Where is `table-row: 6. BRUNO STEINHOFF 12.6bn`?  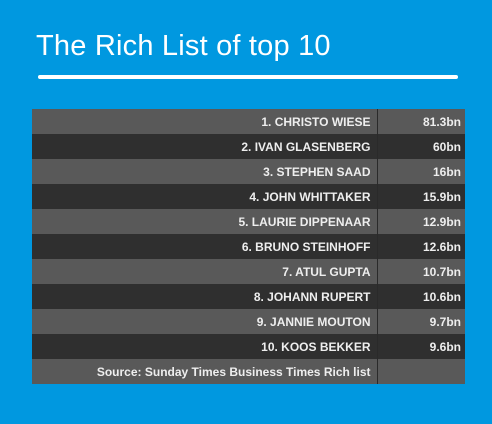 table-row: 6. BRUNO STEINHOFF 12.6bn is located at coordinates (248, 246).